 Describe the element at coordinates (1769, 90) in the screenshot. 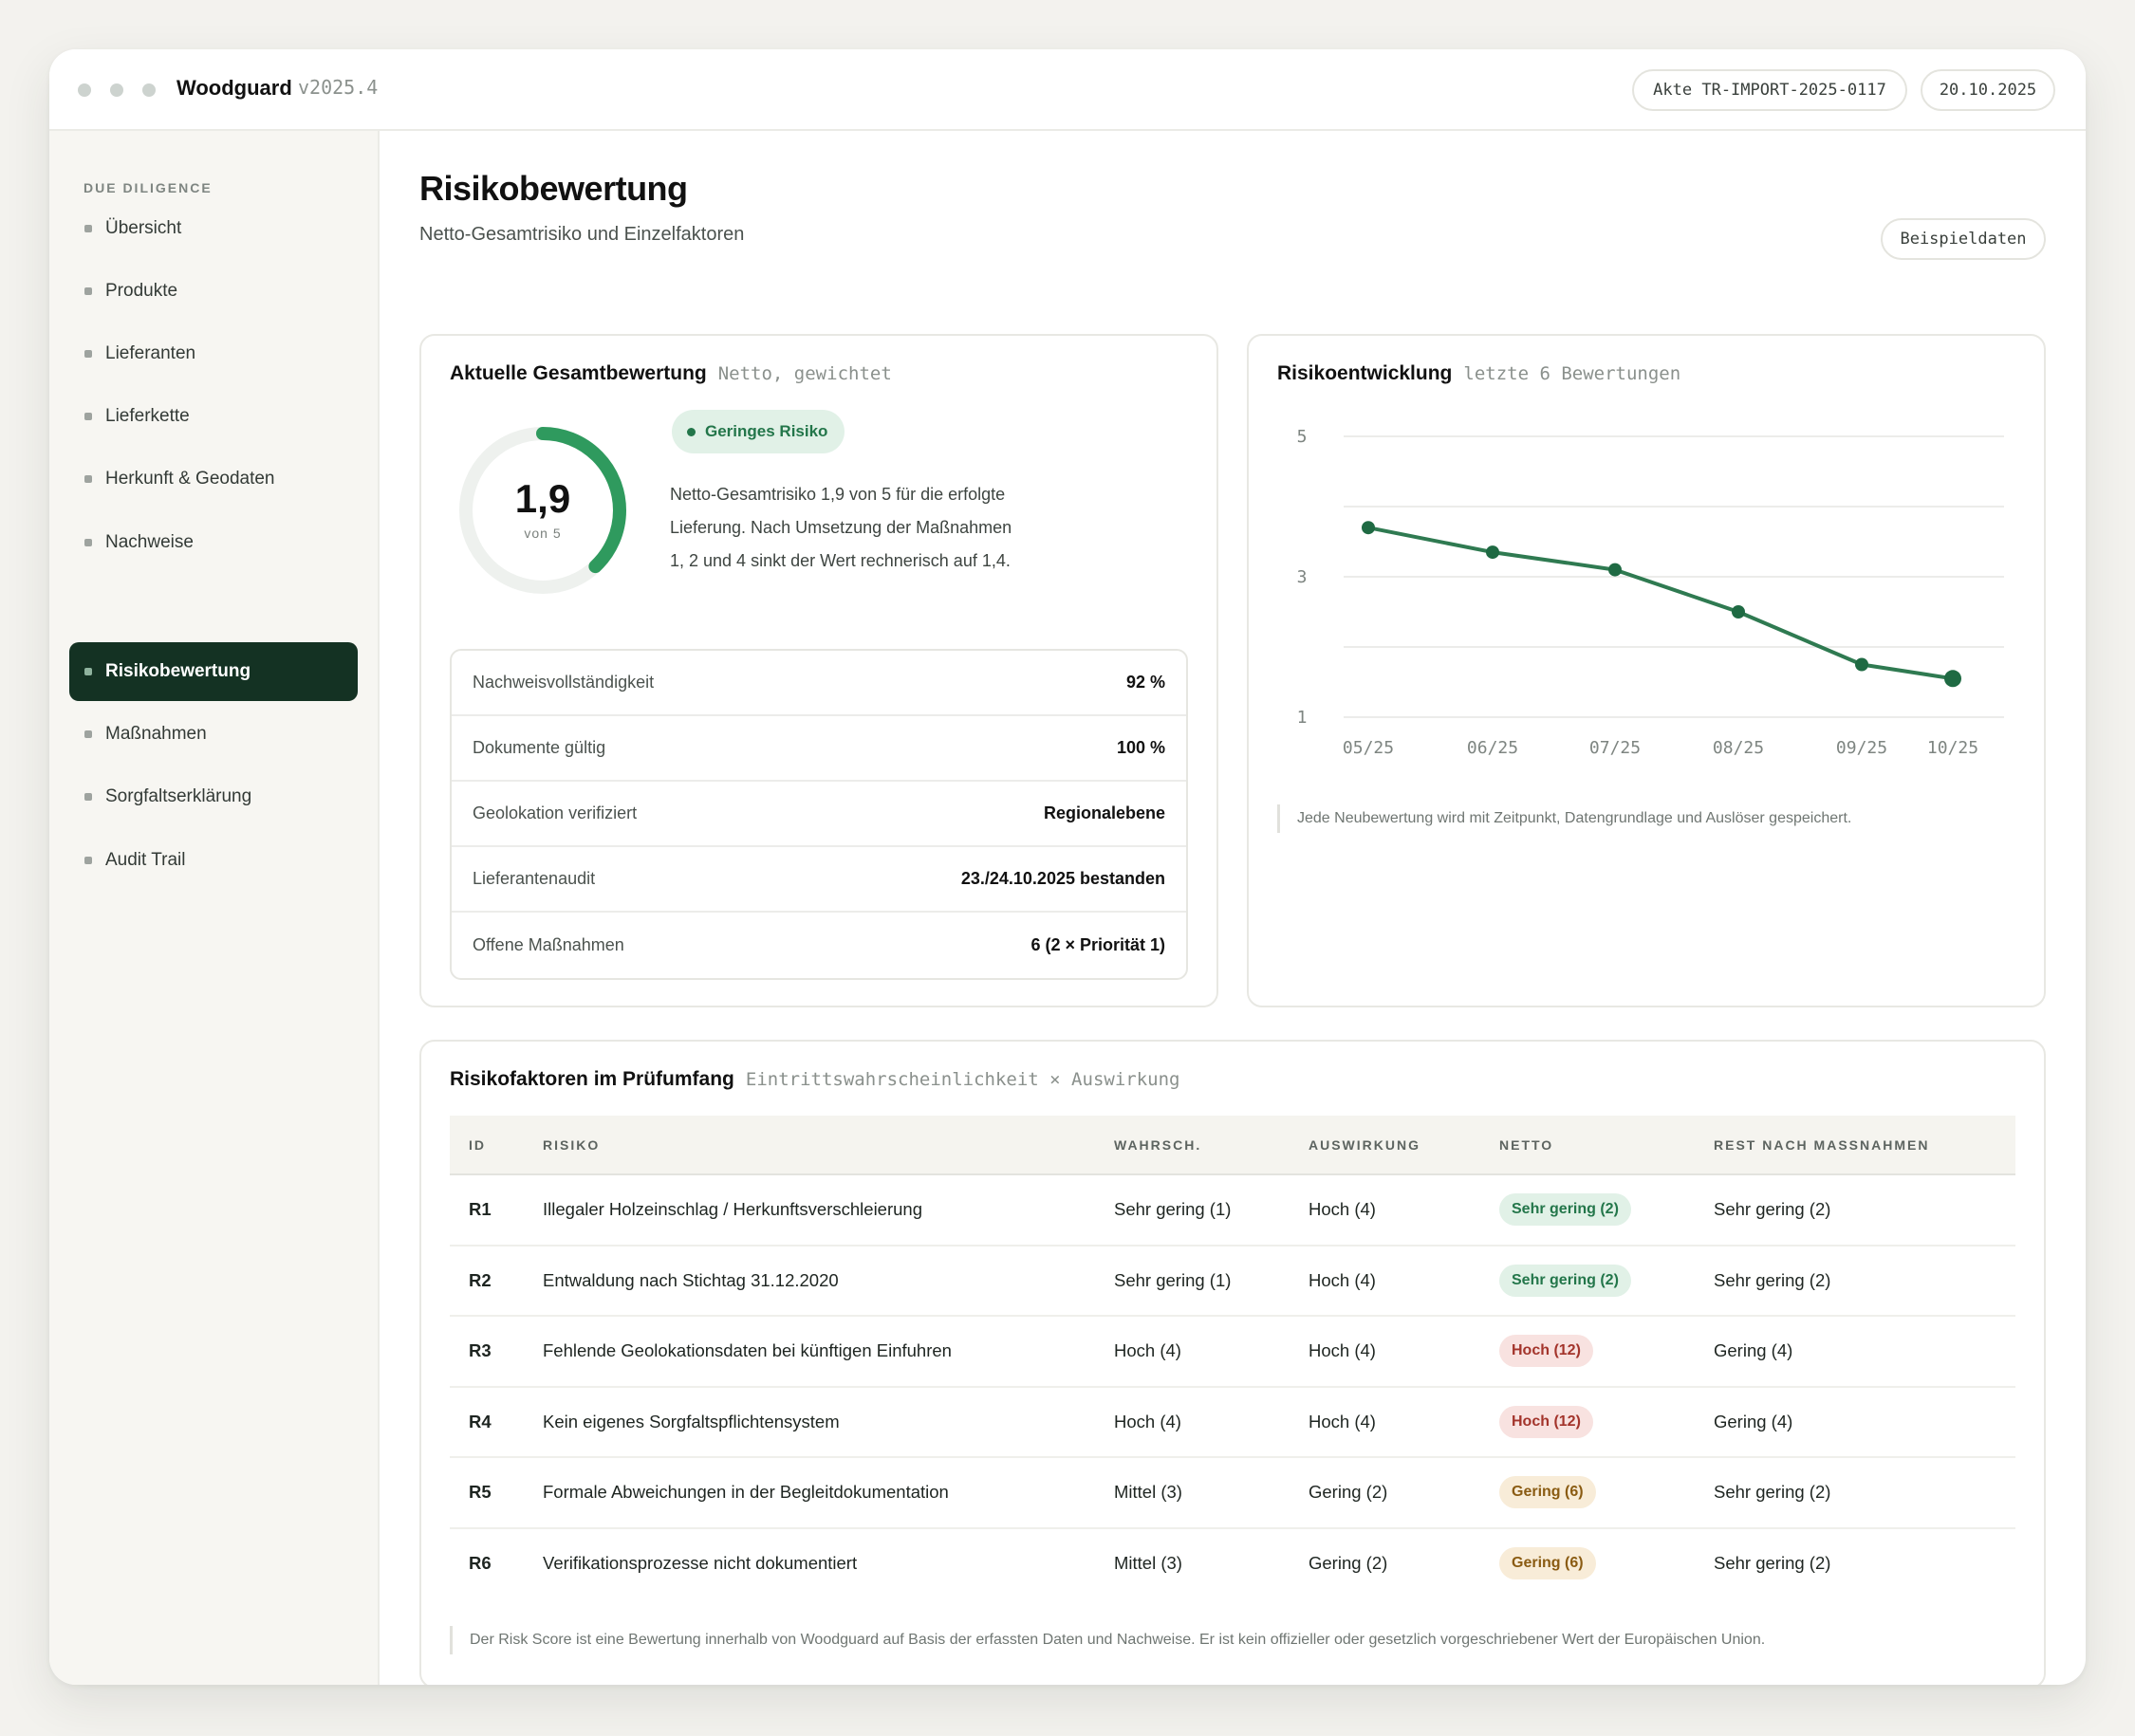

I see `file-chip: Akte TR-IMPORT-2025-0117` at that location.